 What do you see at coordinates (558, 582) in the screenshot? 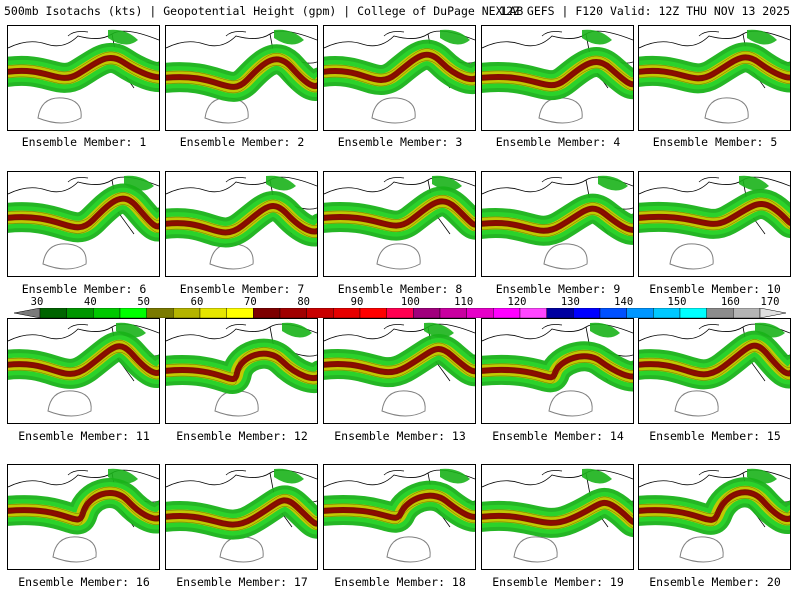
I see `panel-label: Ensemble Member: 19` at bounding box center [558, 582].